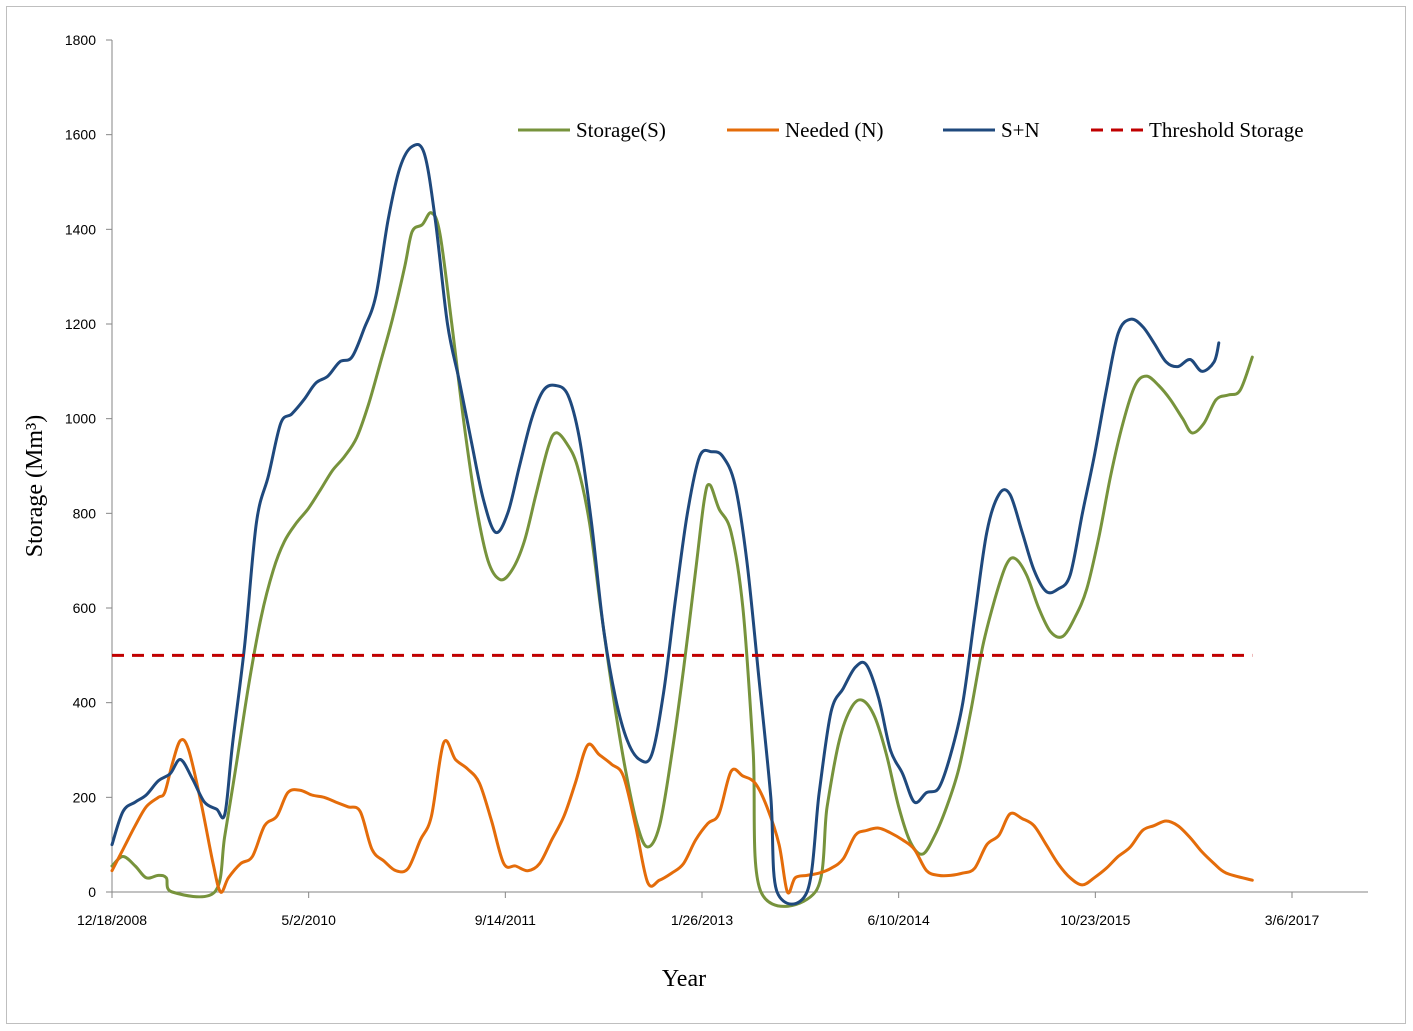  Describe the element at coordinates (1020, 130) in the screenshot. I see `legend-label-s-n: S+N` at that location.